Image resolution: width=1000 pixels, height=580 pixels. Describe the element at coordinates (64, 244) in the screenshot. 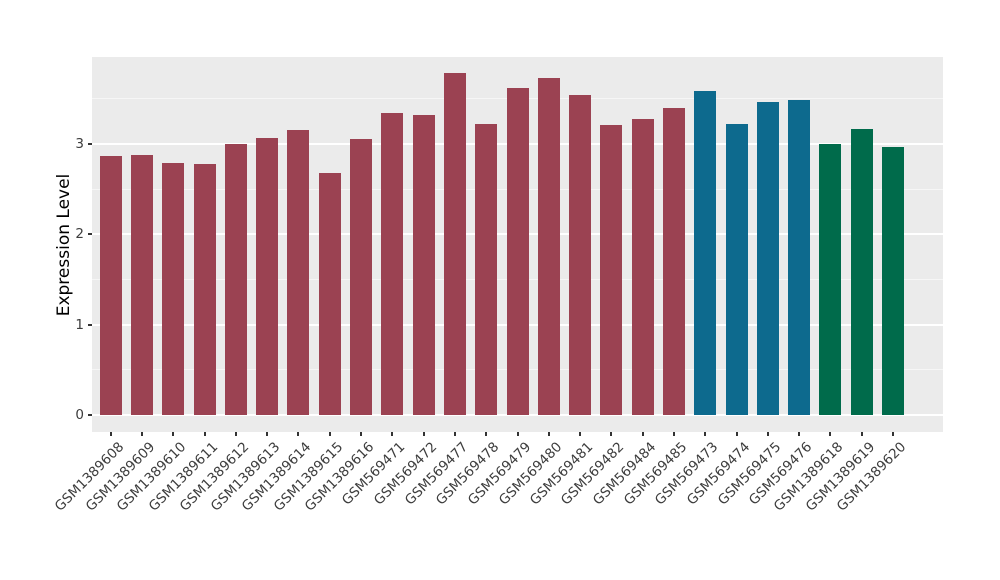

I see `y-axis-title: Expression Level` at that location.